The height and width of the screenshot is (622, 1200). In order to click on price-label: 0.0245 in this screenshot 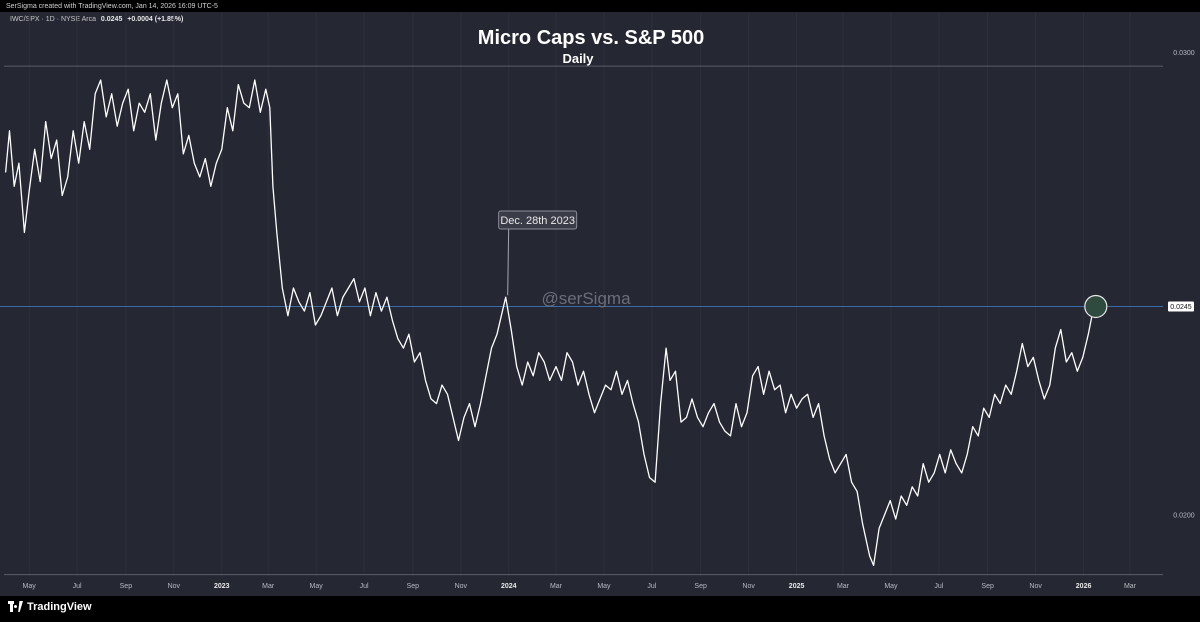, I will do `click(1181, 307)`.